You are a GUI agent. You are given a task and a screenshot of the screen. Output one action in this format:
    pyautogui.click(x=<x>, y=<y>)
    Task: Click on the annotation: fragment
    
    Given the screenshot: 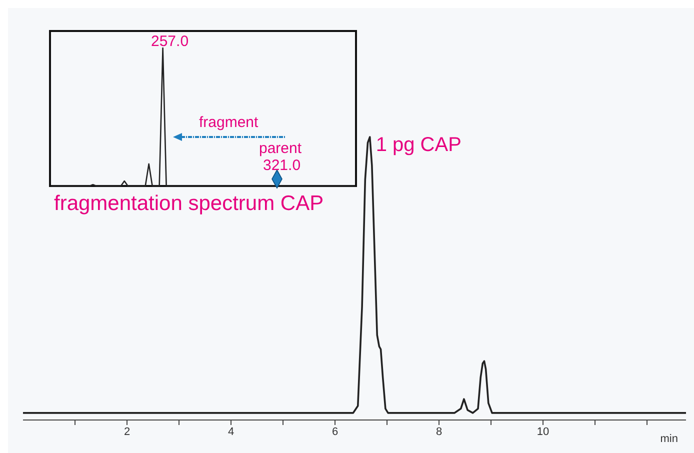 What is the action you would take?
    pyautogui.click(x=228, y=122)
    